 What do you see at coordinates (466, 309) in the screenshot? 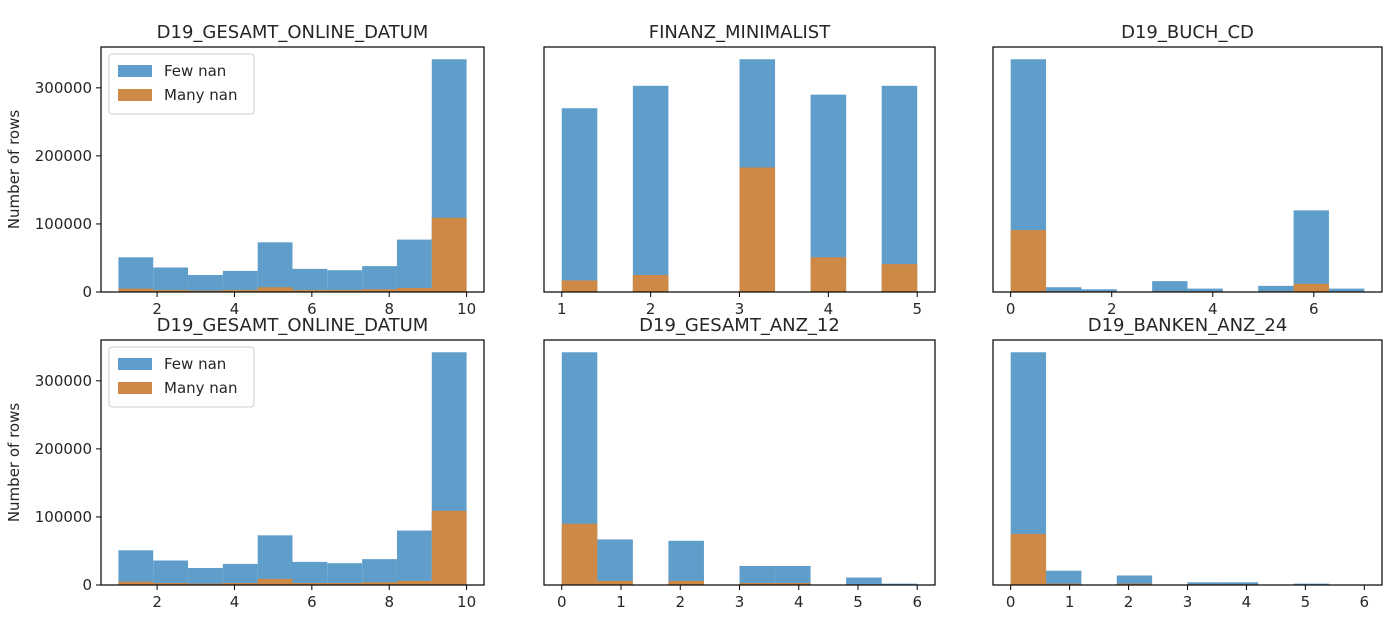
I see `x-tick-label: 10` at bounding box center [466, 309].